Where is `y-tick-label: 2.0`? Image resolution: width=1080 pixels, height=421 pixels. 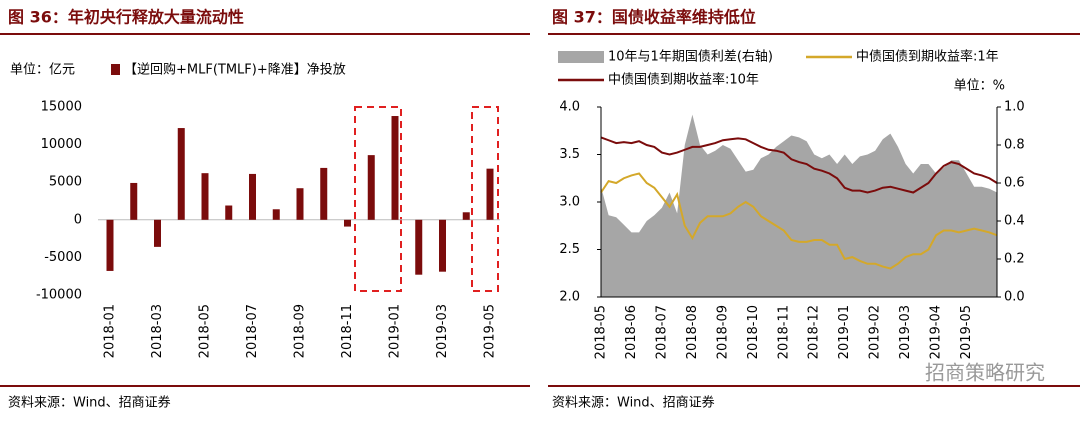
y-tick-label: 2.0 is located at coordinates (569, 297).